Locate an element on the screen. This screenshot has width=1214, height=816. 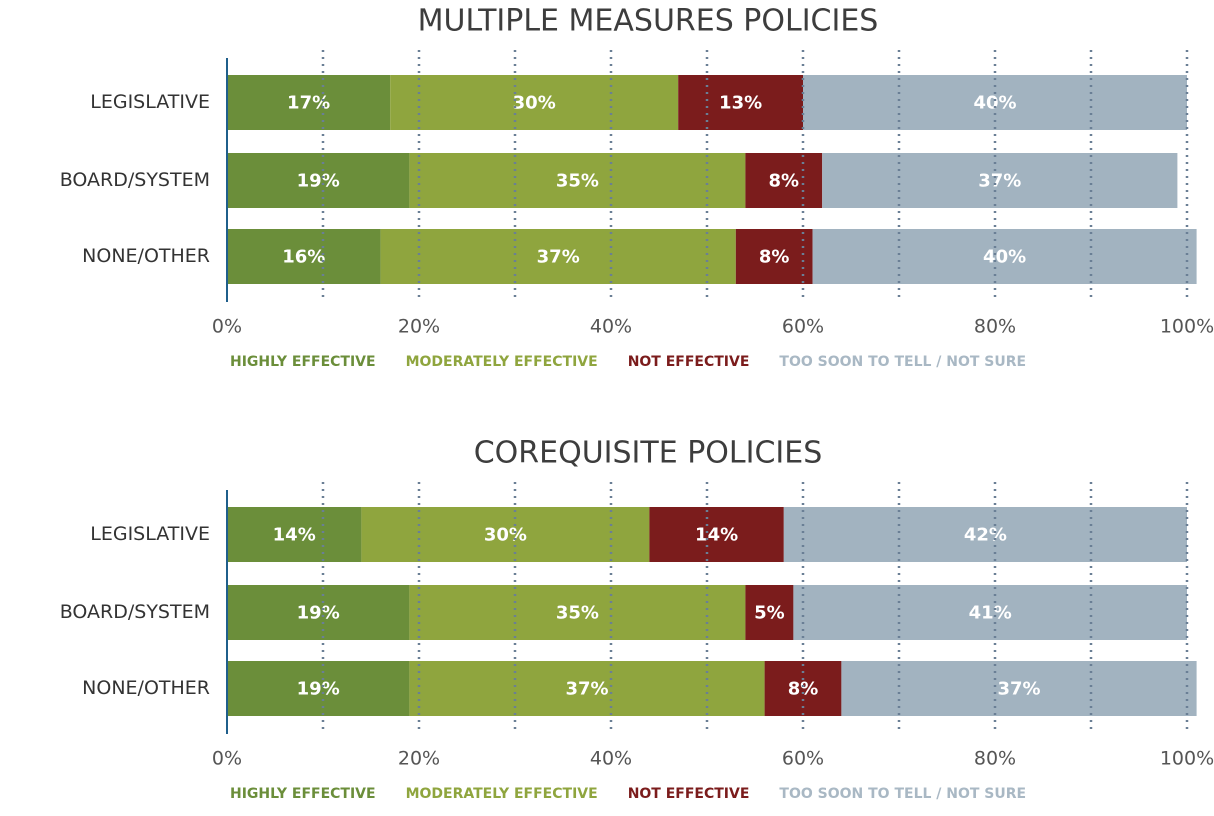
value-label: 16% is located at coordinates (303, 257).